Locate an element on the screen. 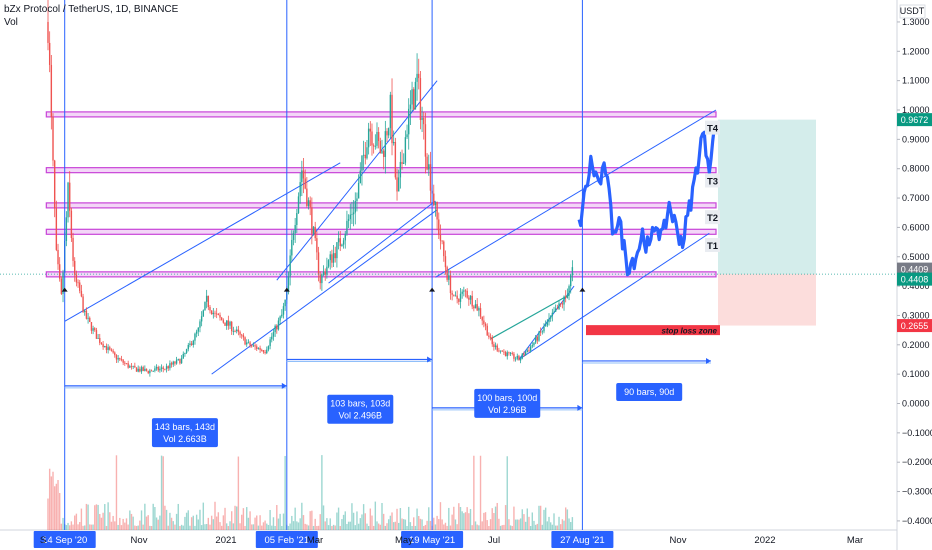  measure-bars-label: 100 bars, 100d is located at coordinates (507, 398).